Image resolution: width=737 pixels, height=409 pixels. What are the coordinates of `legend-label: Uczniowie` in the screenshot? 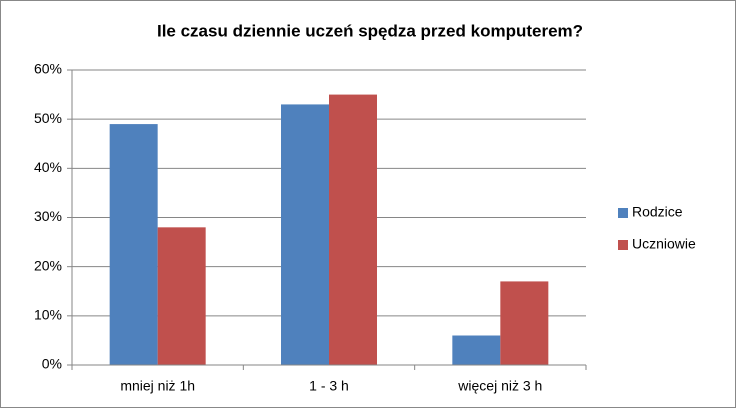 It's located at (664, 244).